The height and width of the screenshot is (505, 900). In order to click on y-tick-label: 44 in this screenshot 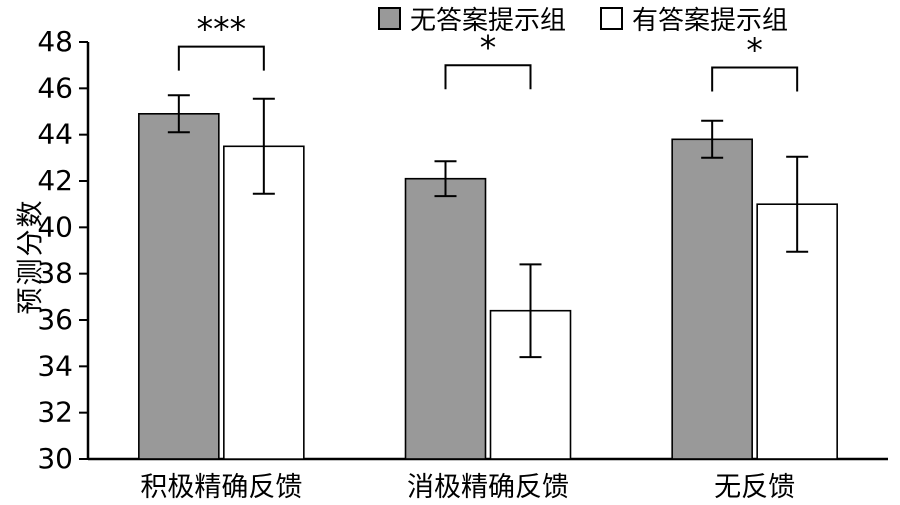, I will do `click(55, 134)`.